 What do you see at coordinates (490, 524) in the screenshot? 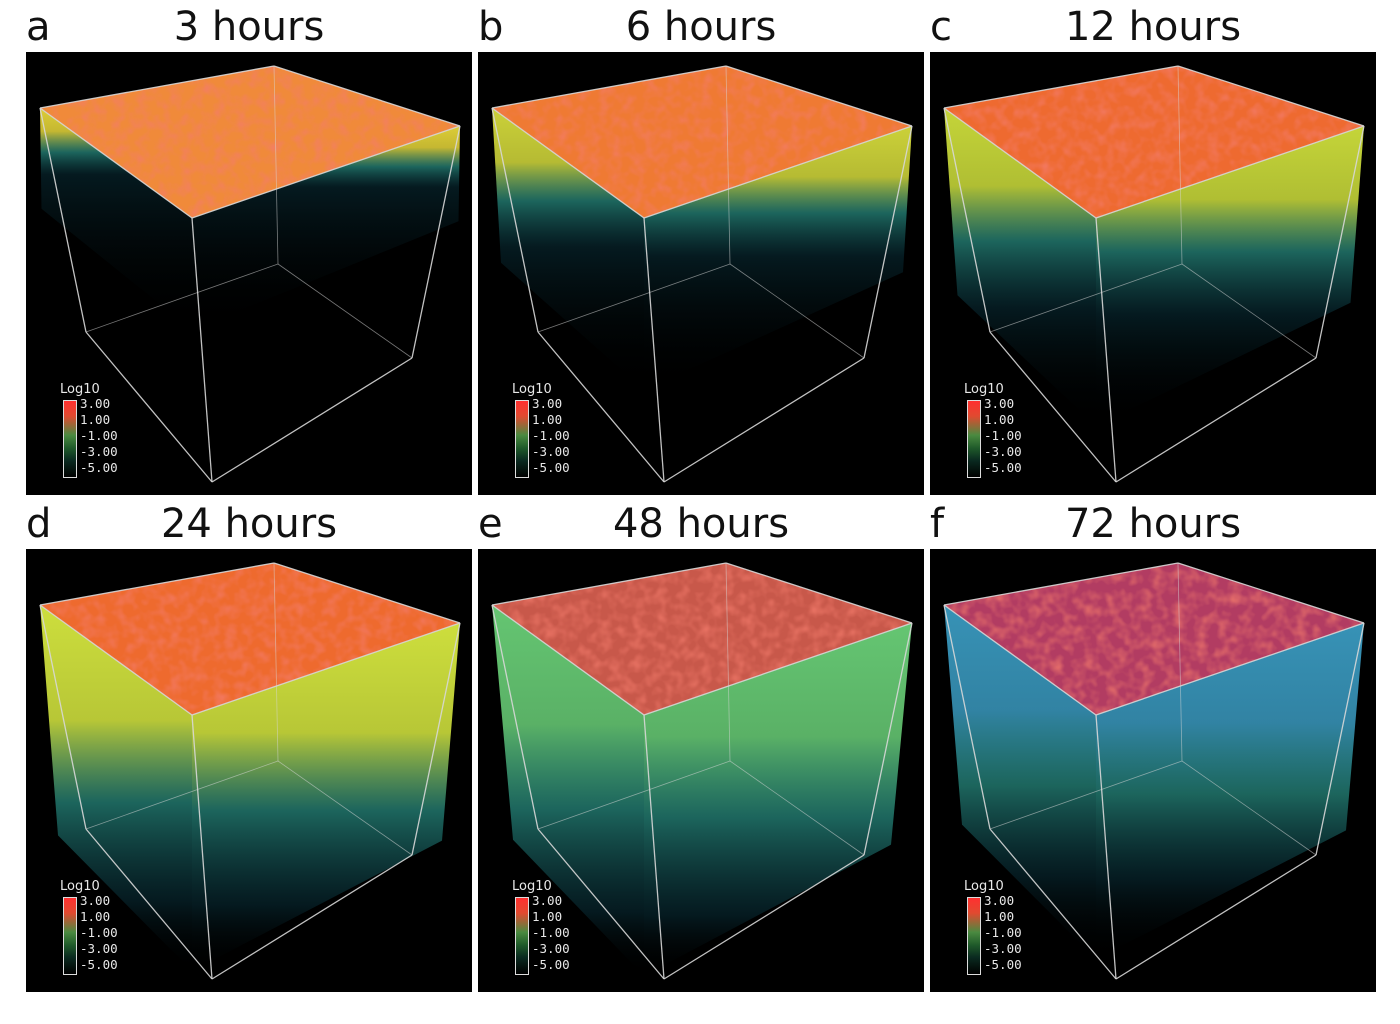
I see `panel-letter: e` at bounding box center [490, 524].